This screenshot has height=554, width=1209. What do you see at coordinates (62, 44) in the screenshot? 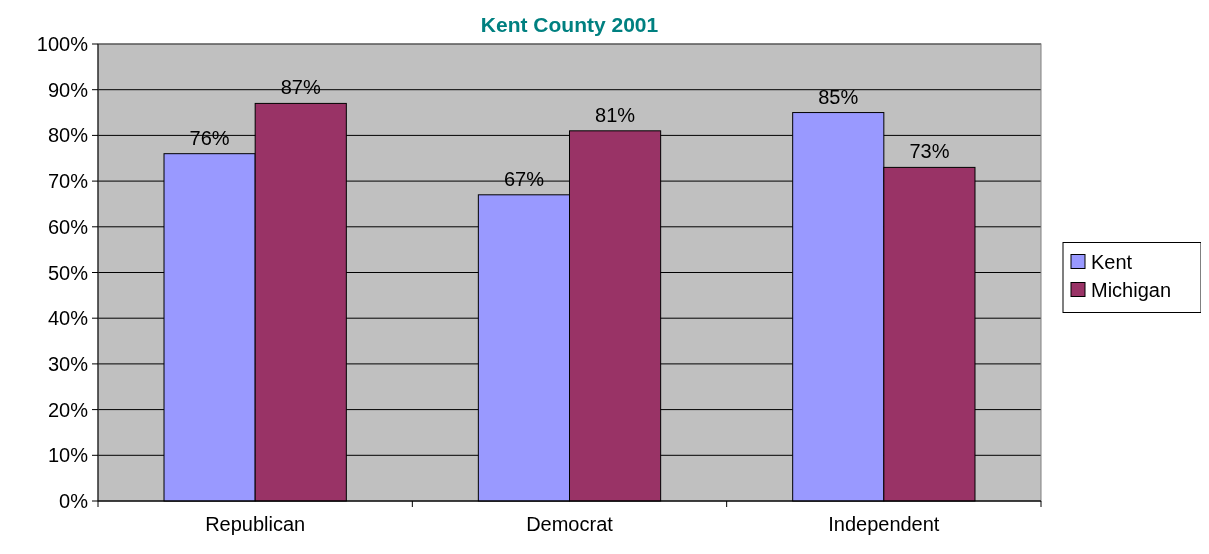
I see `y-tick-label: 100%` at bounding box center [62, 44].